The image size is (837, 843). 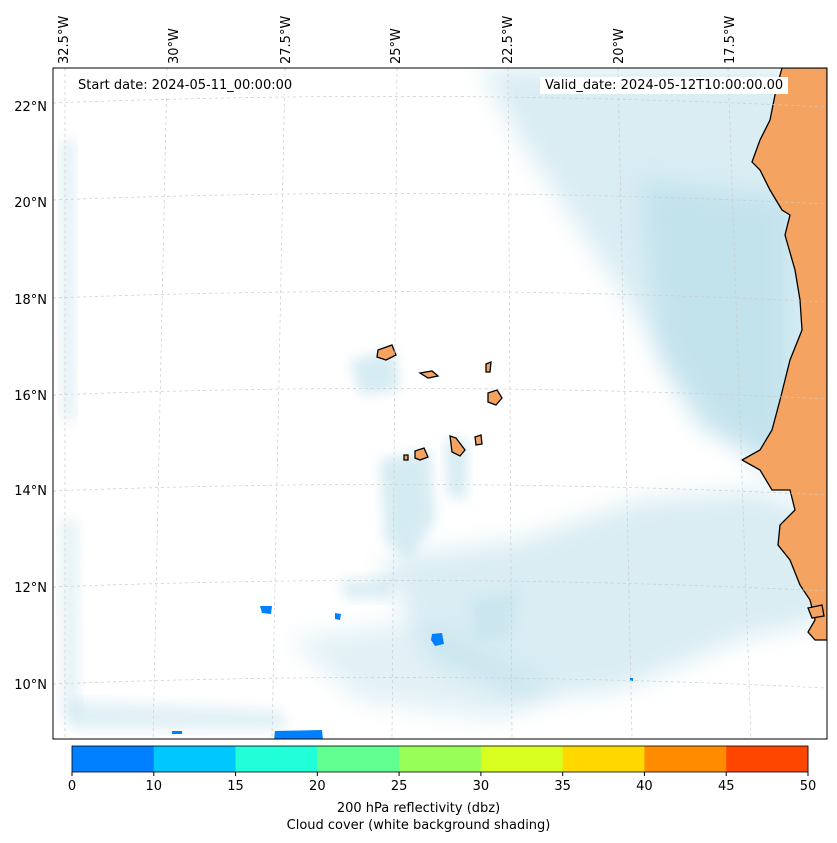 I want to click on lon-label: 27.5°W, so click(x=286, y=40).